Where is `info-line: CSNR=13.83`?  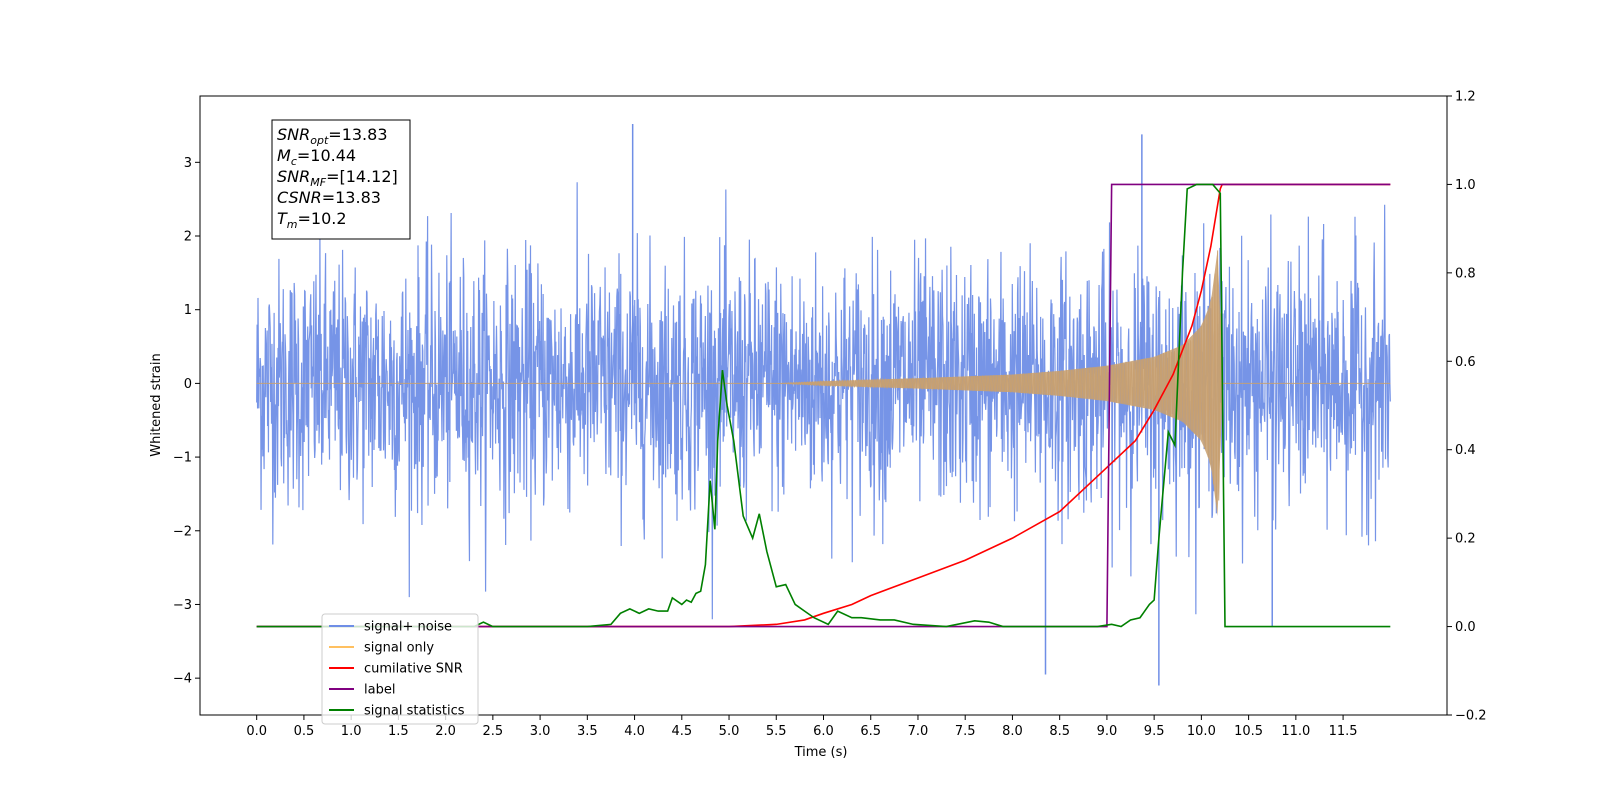 info-line: CSNR=13.83 is located at coordinates (329, 197).